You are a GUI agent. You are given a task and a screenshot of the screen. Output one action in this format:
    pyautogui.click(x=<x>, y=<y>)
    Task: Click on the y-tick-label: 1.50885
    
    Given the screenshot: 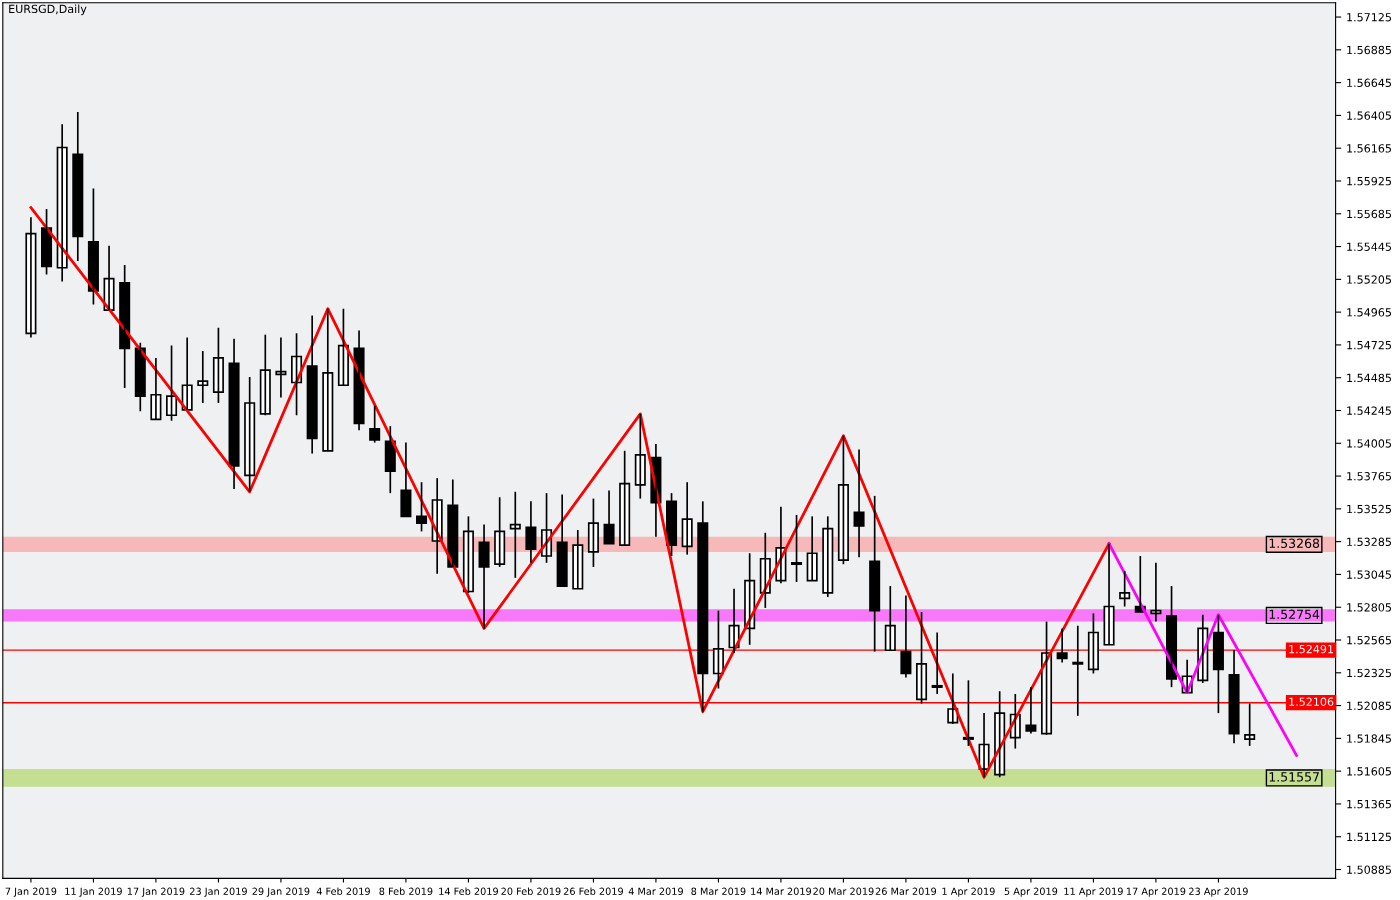 What is the action you would take?
    pyautogui.click(x=1369, y=869)
    